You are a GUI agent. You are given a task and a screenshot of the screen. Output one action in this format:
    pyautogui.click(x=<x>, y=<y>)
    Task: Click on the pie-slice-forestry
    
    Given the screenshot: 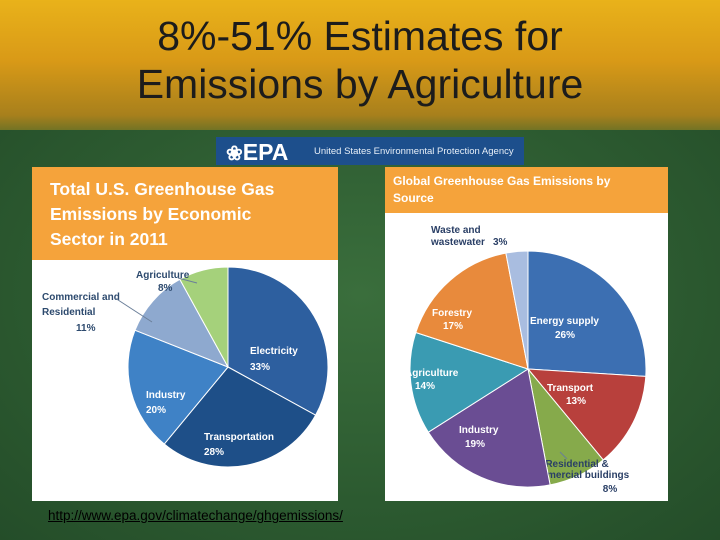 What is the action you would take?
    pyautogui.click(x=472, y=311)
    